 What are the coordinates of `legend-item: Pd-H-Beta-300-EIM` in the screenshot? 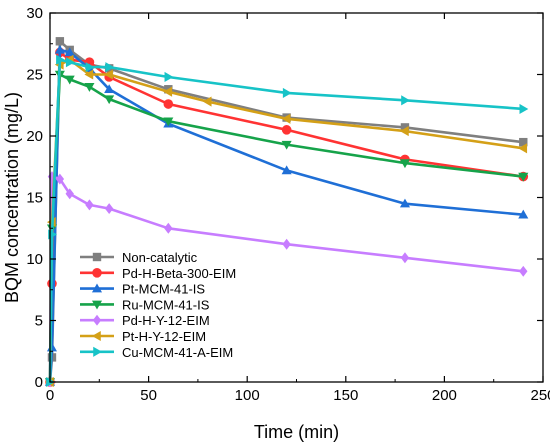 It's located at (158, 273).